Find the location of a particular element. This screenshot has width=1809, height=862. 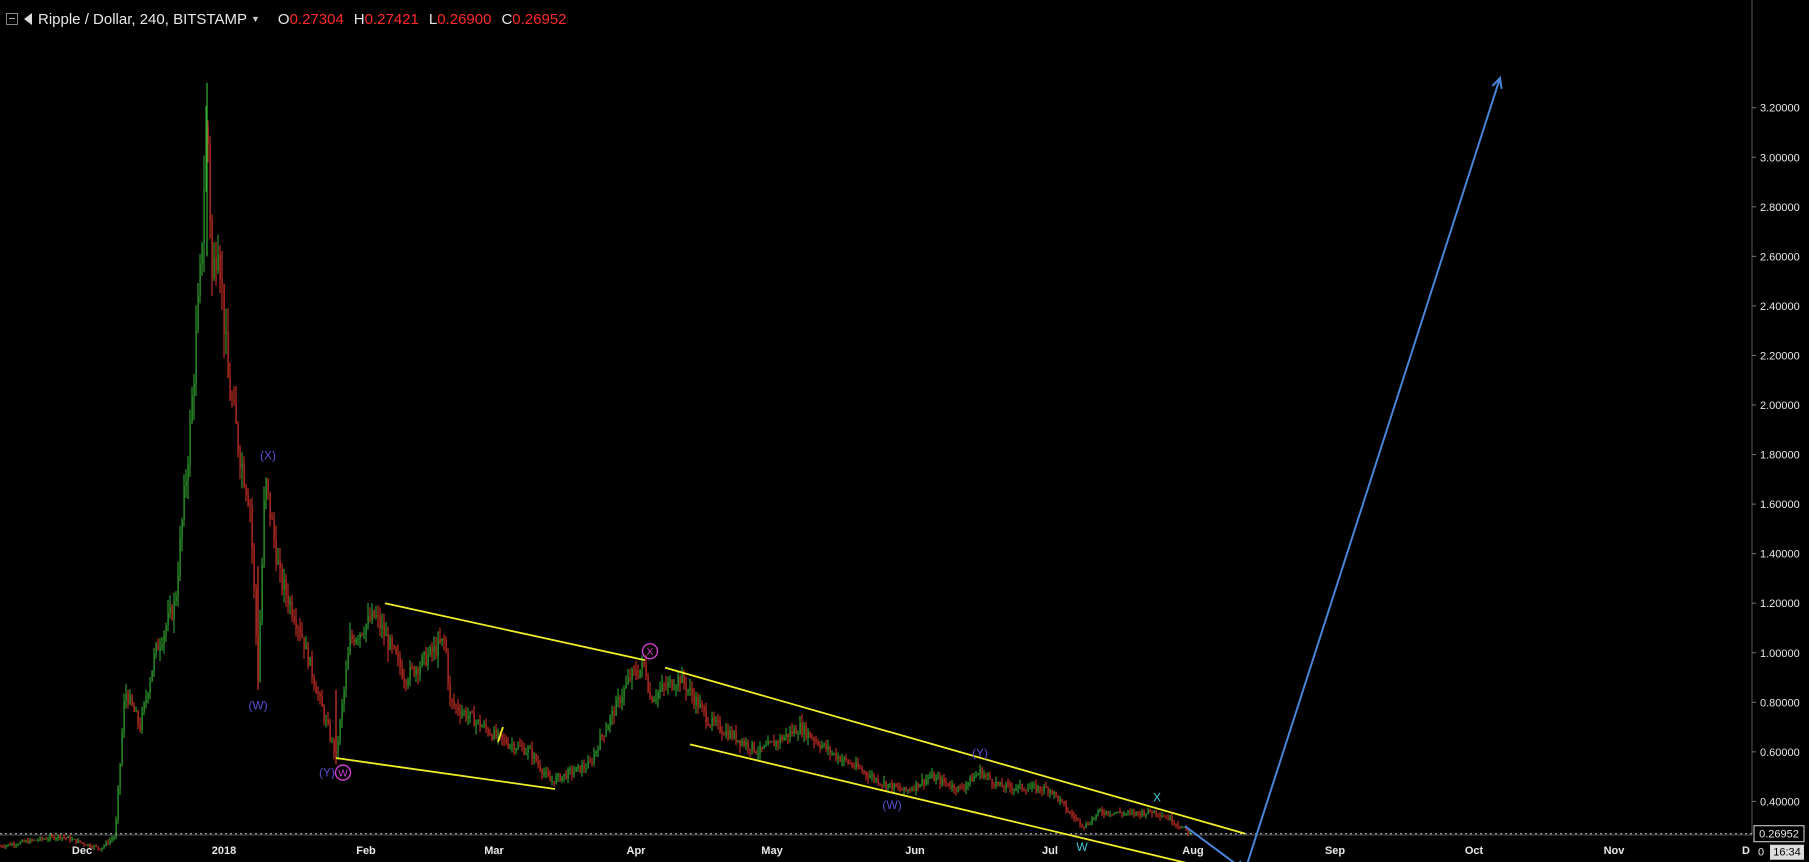

y-tick-label: 1.80000 is located at coordinates (1780, 456).